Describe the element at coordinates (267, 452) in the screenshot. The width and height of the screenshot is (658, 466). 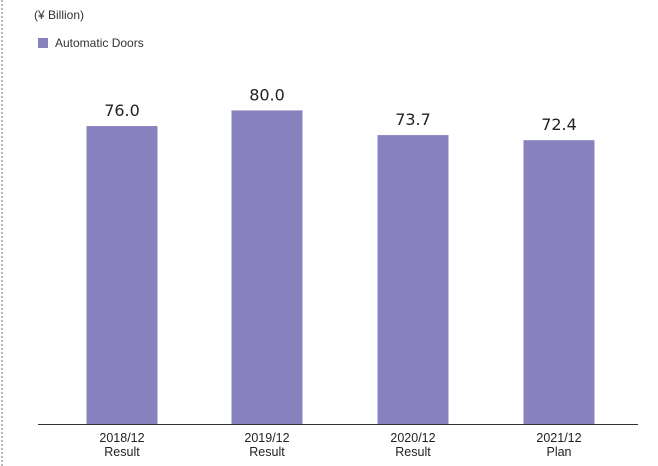
I see `x-tick-label-1-line-1: Result` at that location.